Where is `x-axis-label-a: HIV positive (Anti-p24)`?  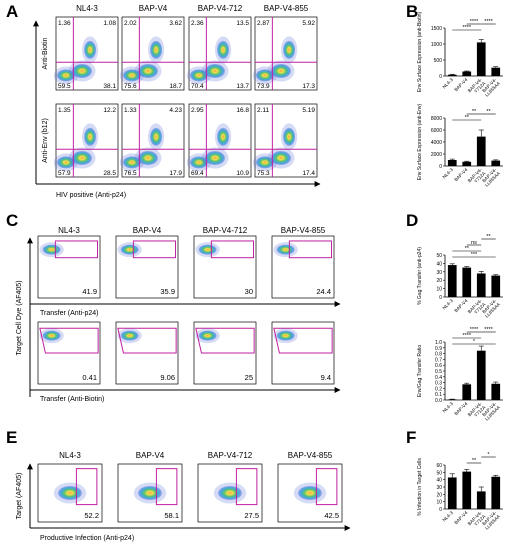 x-axis-label-a: HIV positive (Anti-p24) is located at coordinates (91, 195).